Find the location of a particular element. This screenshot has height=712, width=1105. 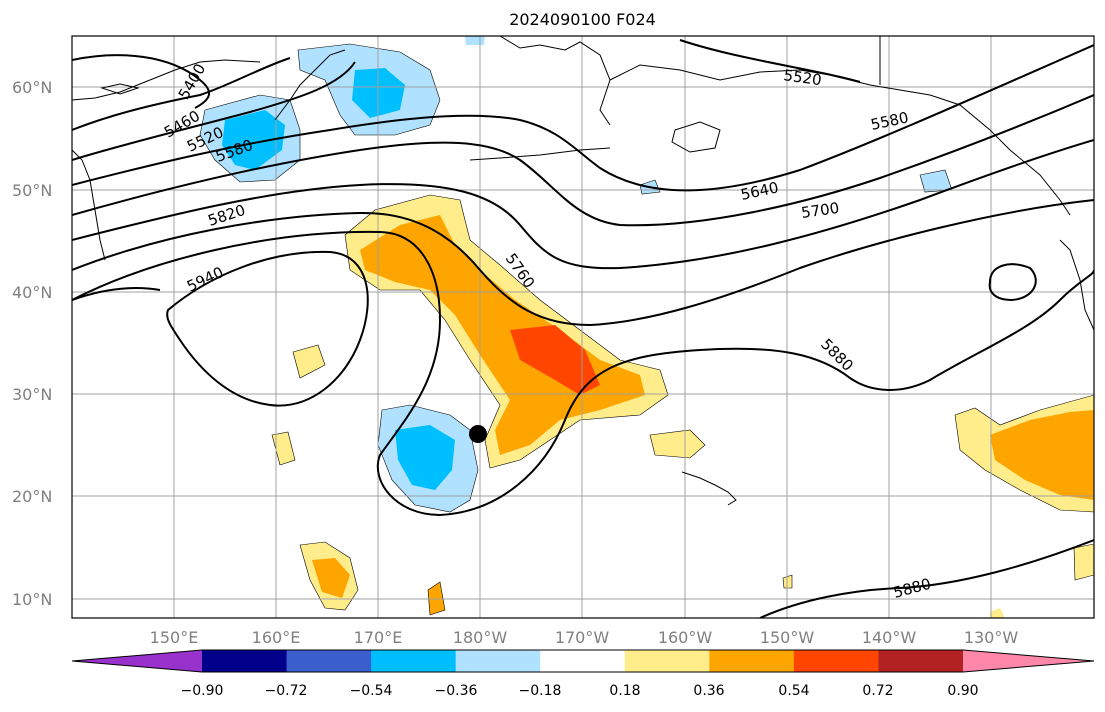

colorbar is located at coordinates (583, 661).